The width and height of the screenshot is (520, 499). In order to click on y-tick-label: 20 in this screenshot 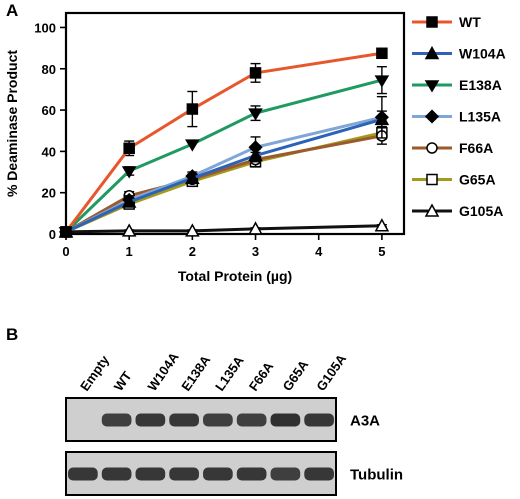, I will do `click(49, 193)`.